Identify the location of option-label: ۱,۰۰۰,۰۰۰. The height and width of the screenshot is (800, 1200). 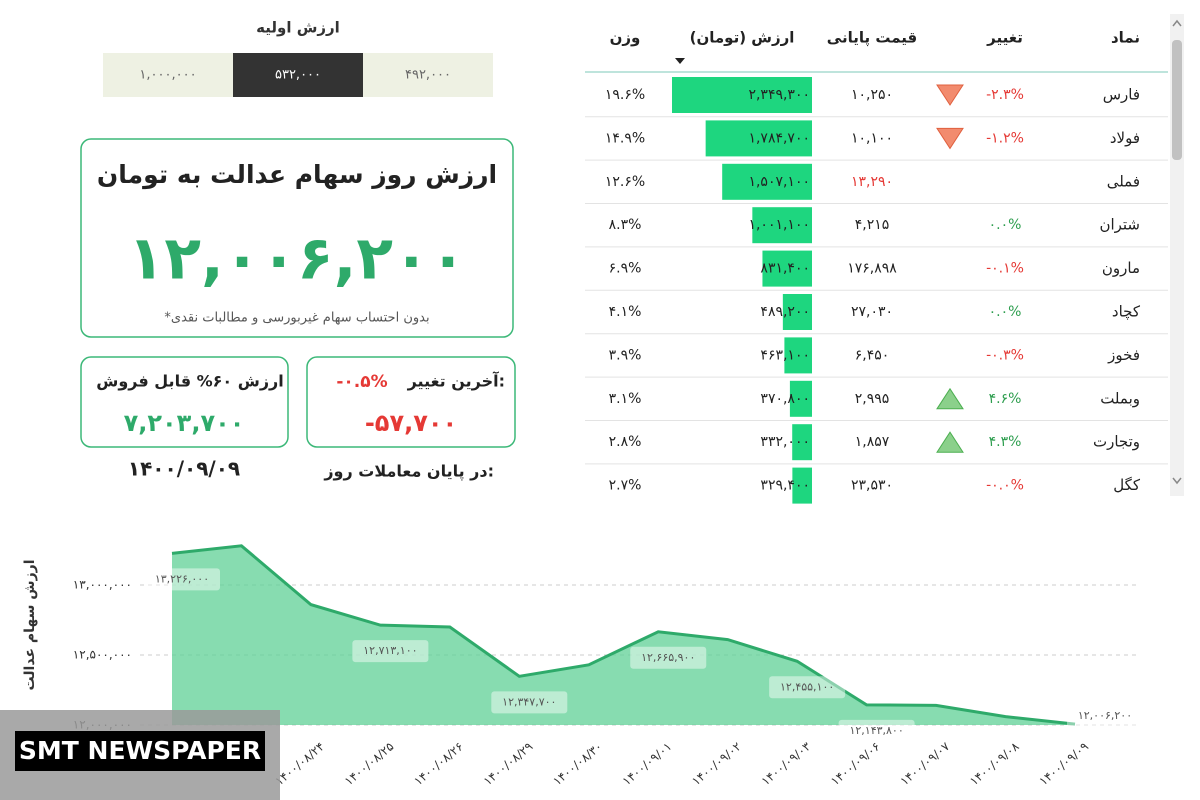
(167, 75).